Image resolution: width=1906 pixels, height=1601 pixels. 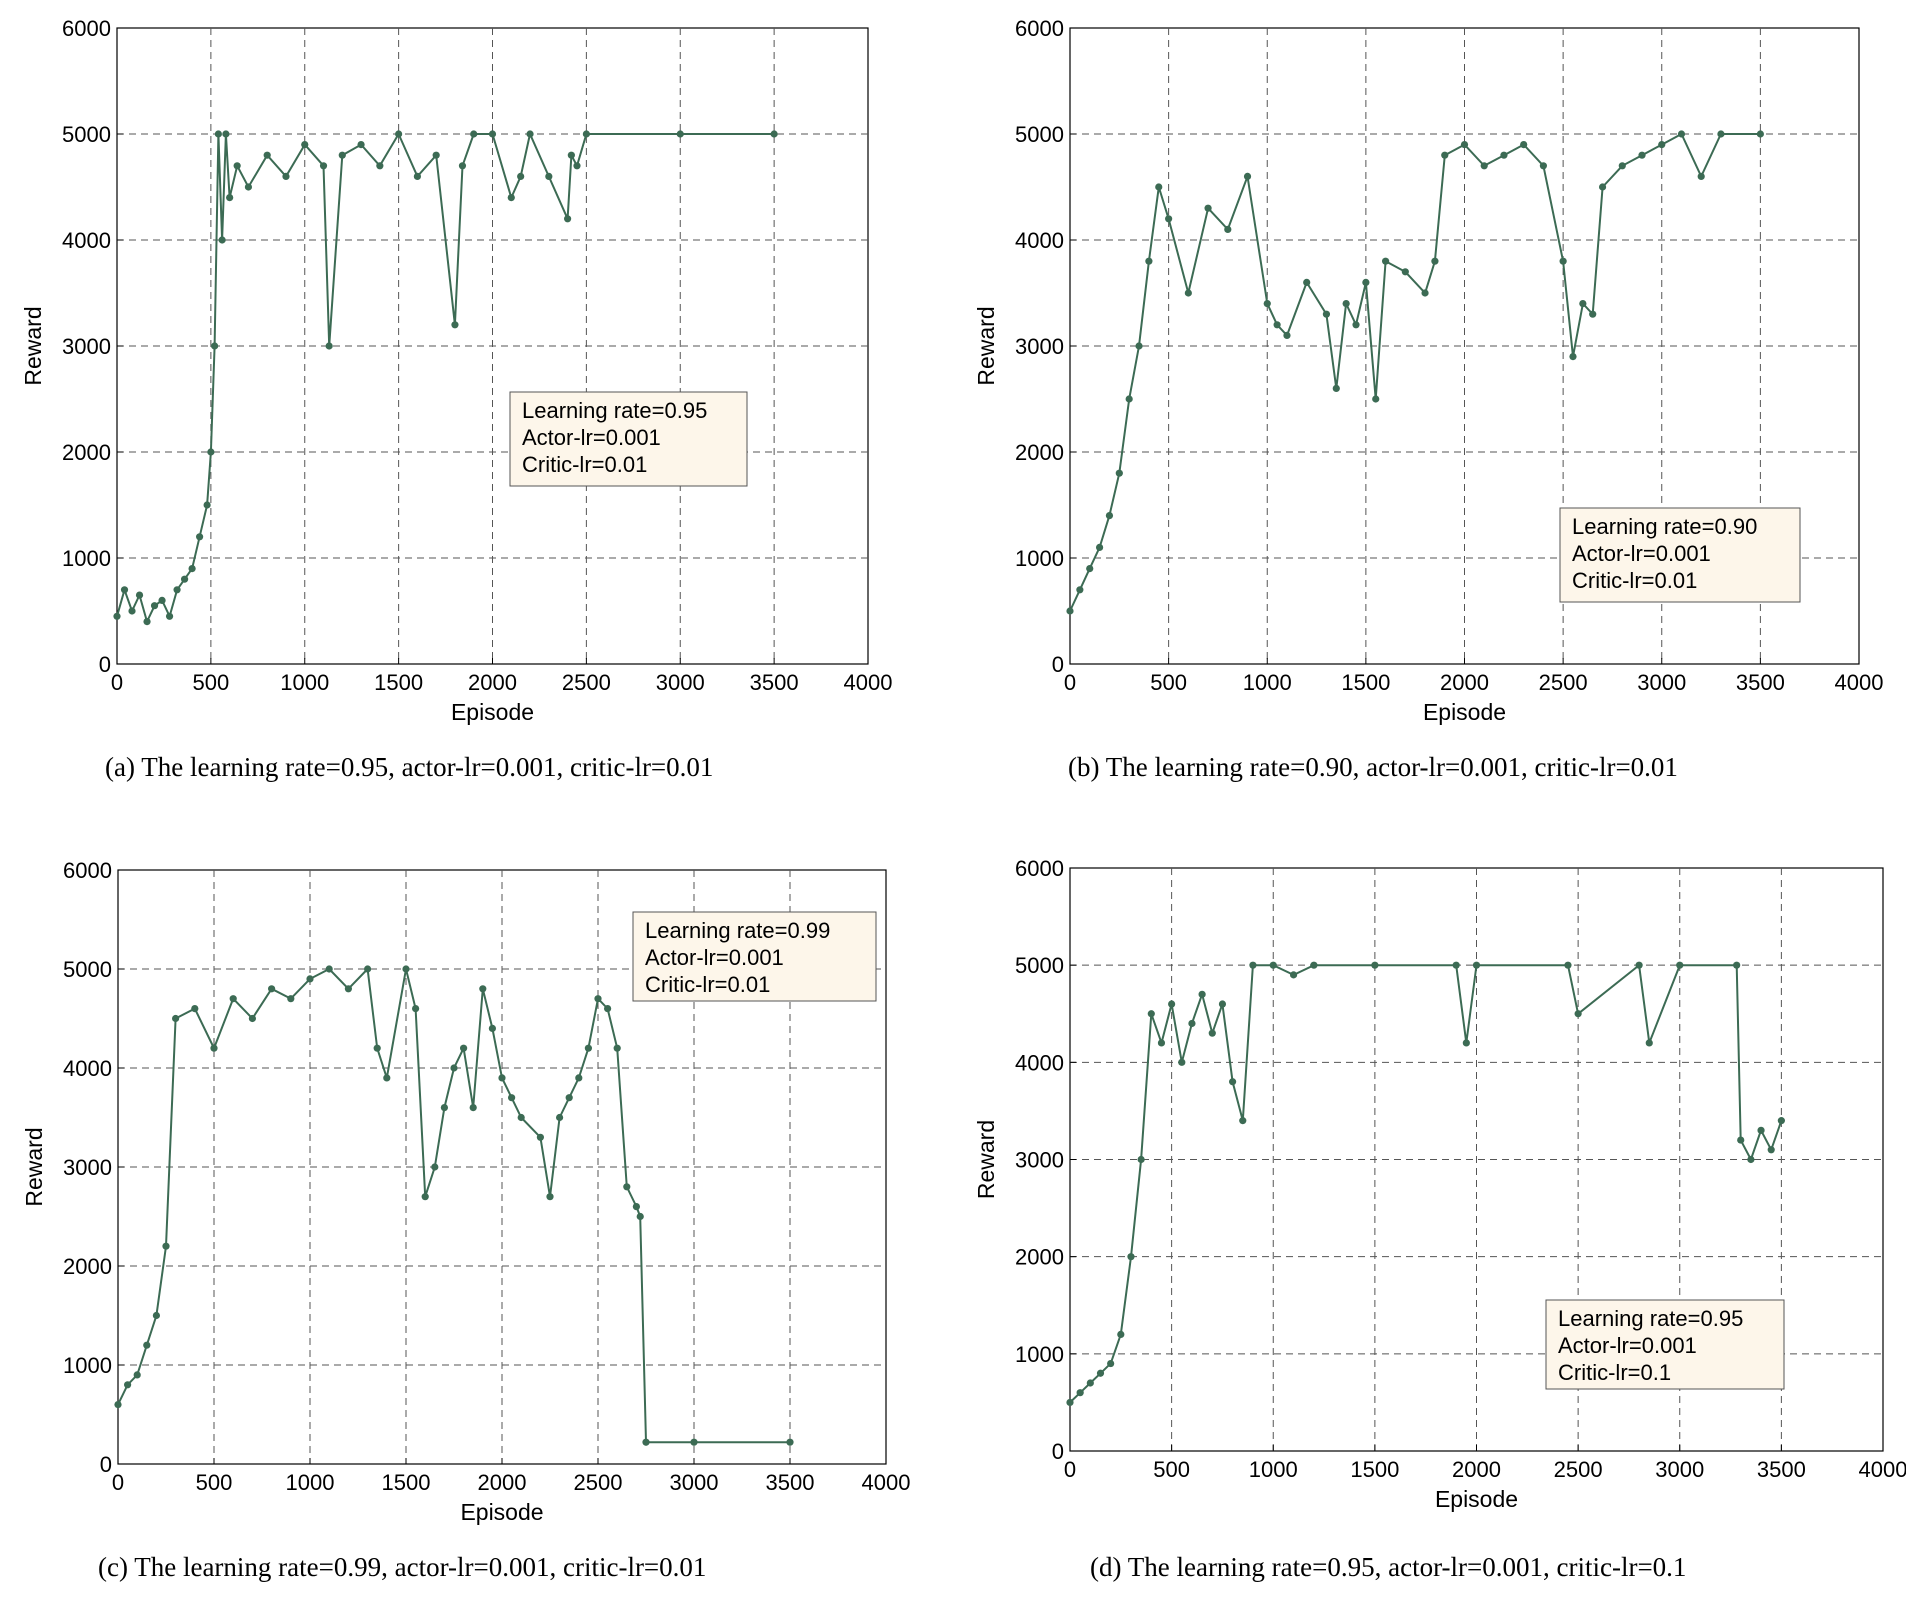 What do you see at coordinates (1039, 1062) in the screenshot?
I see `y-tick-label: 4000` at bounding box center [1039, 1062].